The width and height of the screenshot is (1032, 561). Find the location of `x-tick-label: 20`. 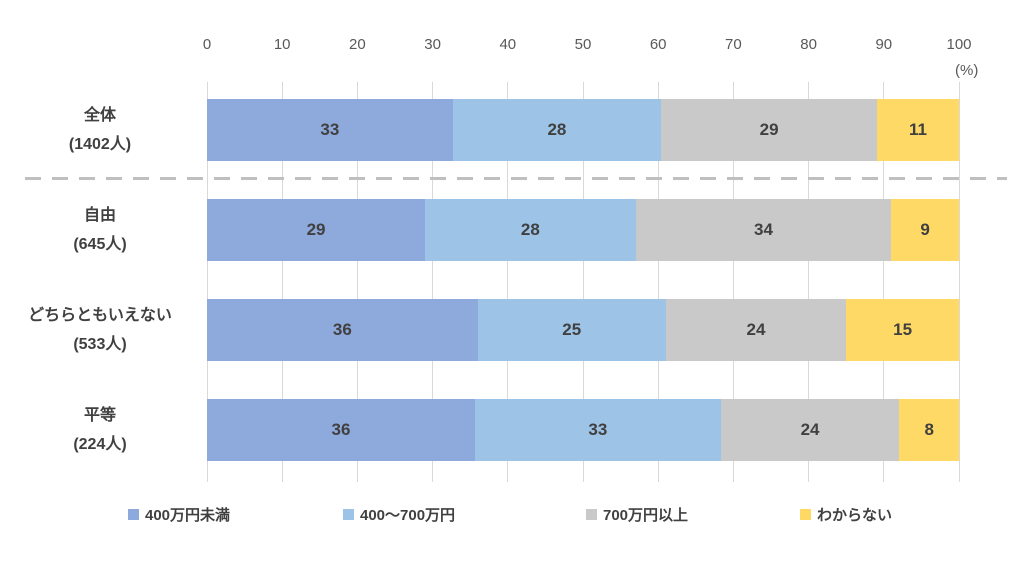

x-tick-label: 20 is located at coordinates (357, 44).